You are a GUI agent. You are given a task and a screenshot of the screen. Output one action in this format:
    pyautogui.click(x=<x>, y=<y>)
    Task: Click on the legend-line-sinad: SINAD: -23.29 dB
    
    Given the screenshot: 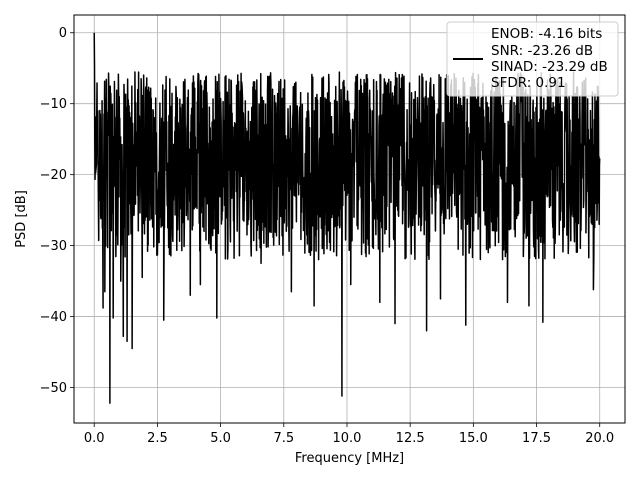 What is the action you would take?
    pyautogui.click(x=549, y=67)
    